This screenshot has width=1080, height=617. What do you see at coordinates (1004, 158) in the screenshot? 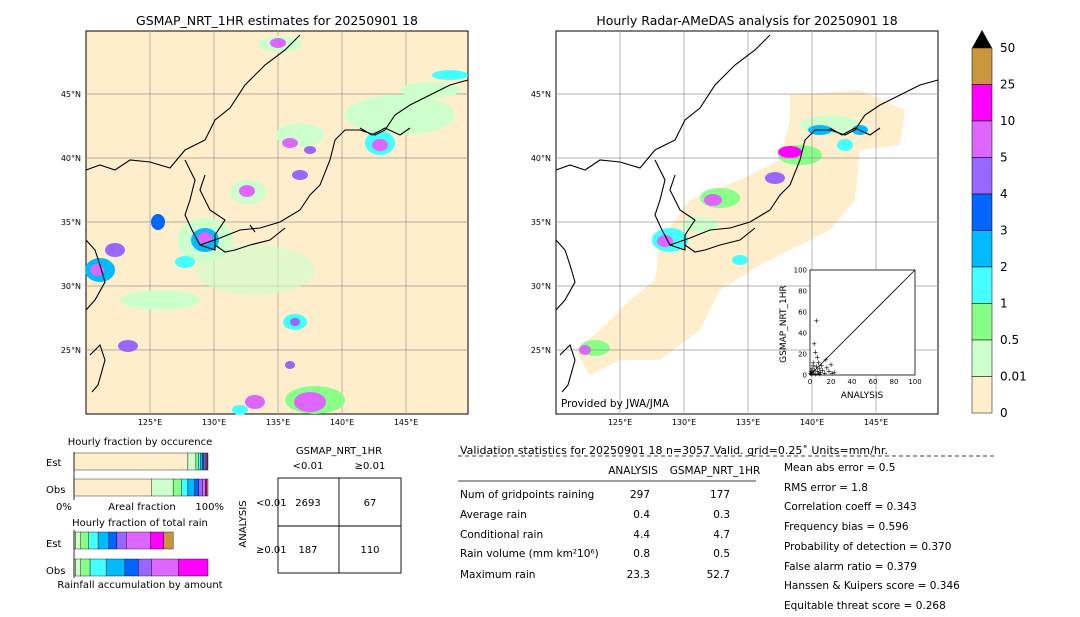
I see `colorbar-label: 5` at bounding box center [1004, 158].